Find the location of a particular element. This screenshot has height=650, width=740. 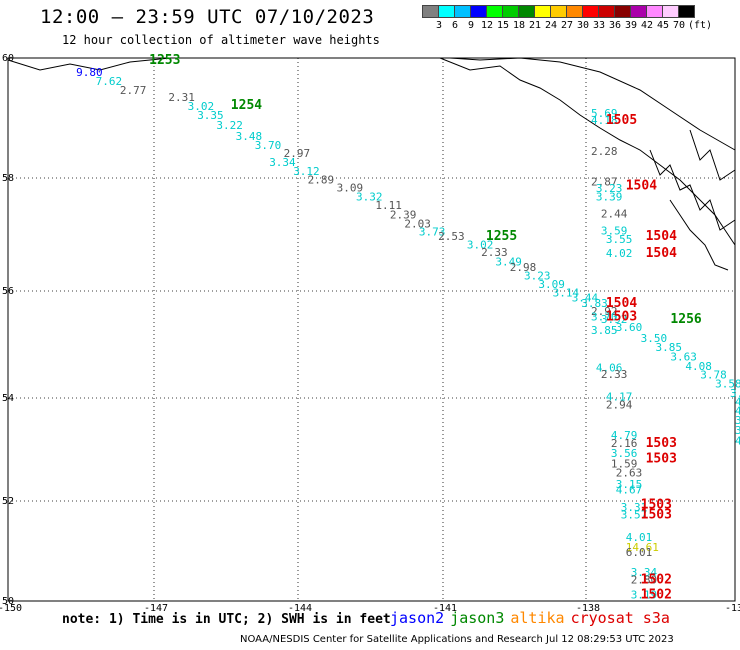

wave-height-value: 2.03 is located at coordinates (417, 224).